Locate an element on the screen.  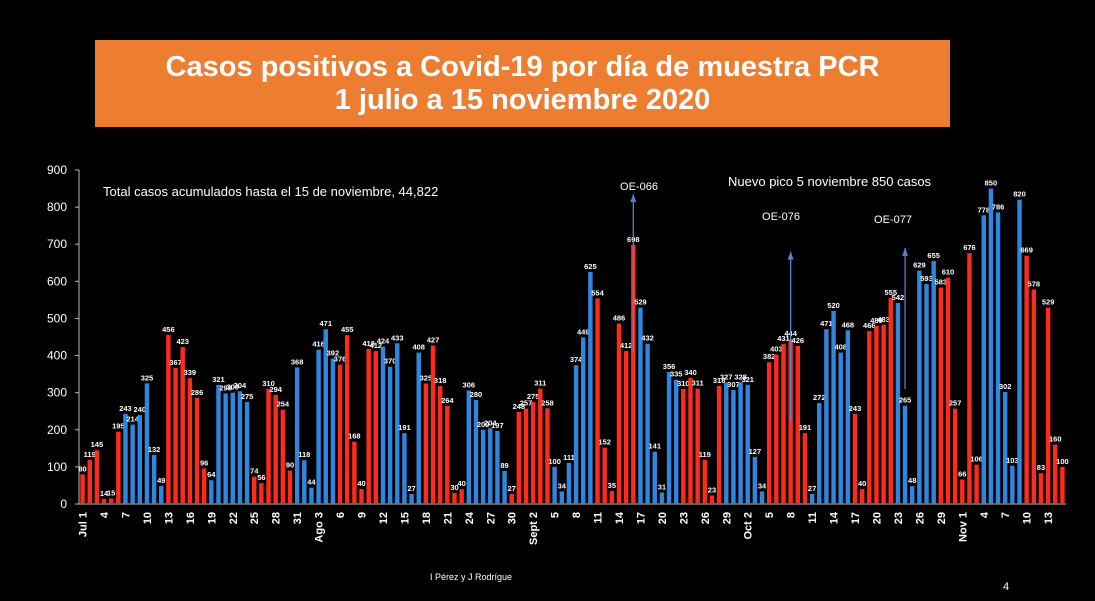
bar-value-label: 416 is located at coordinates (318, 344).